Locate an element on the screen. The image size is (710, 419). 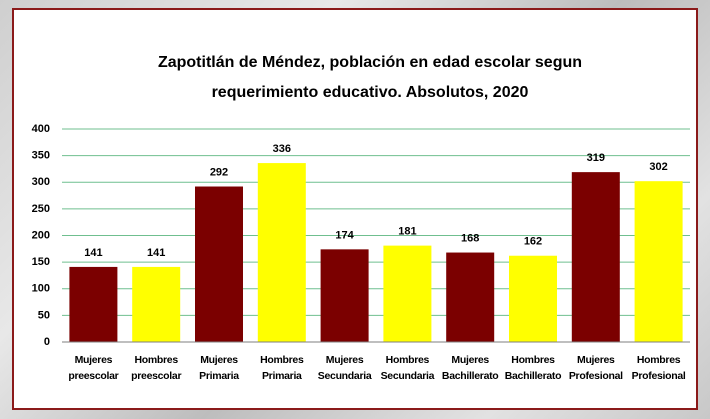
data-label: 319 is located at coordinates (596, 158).